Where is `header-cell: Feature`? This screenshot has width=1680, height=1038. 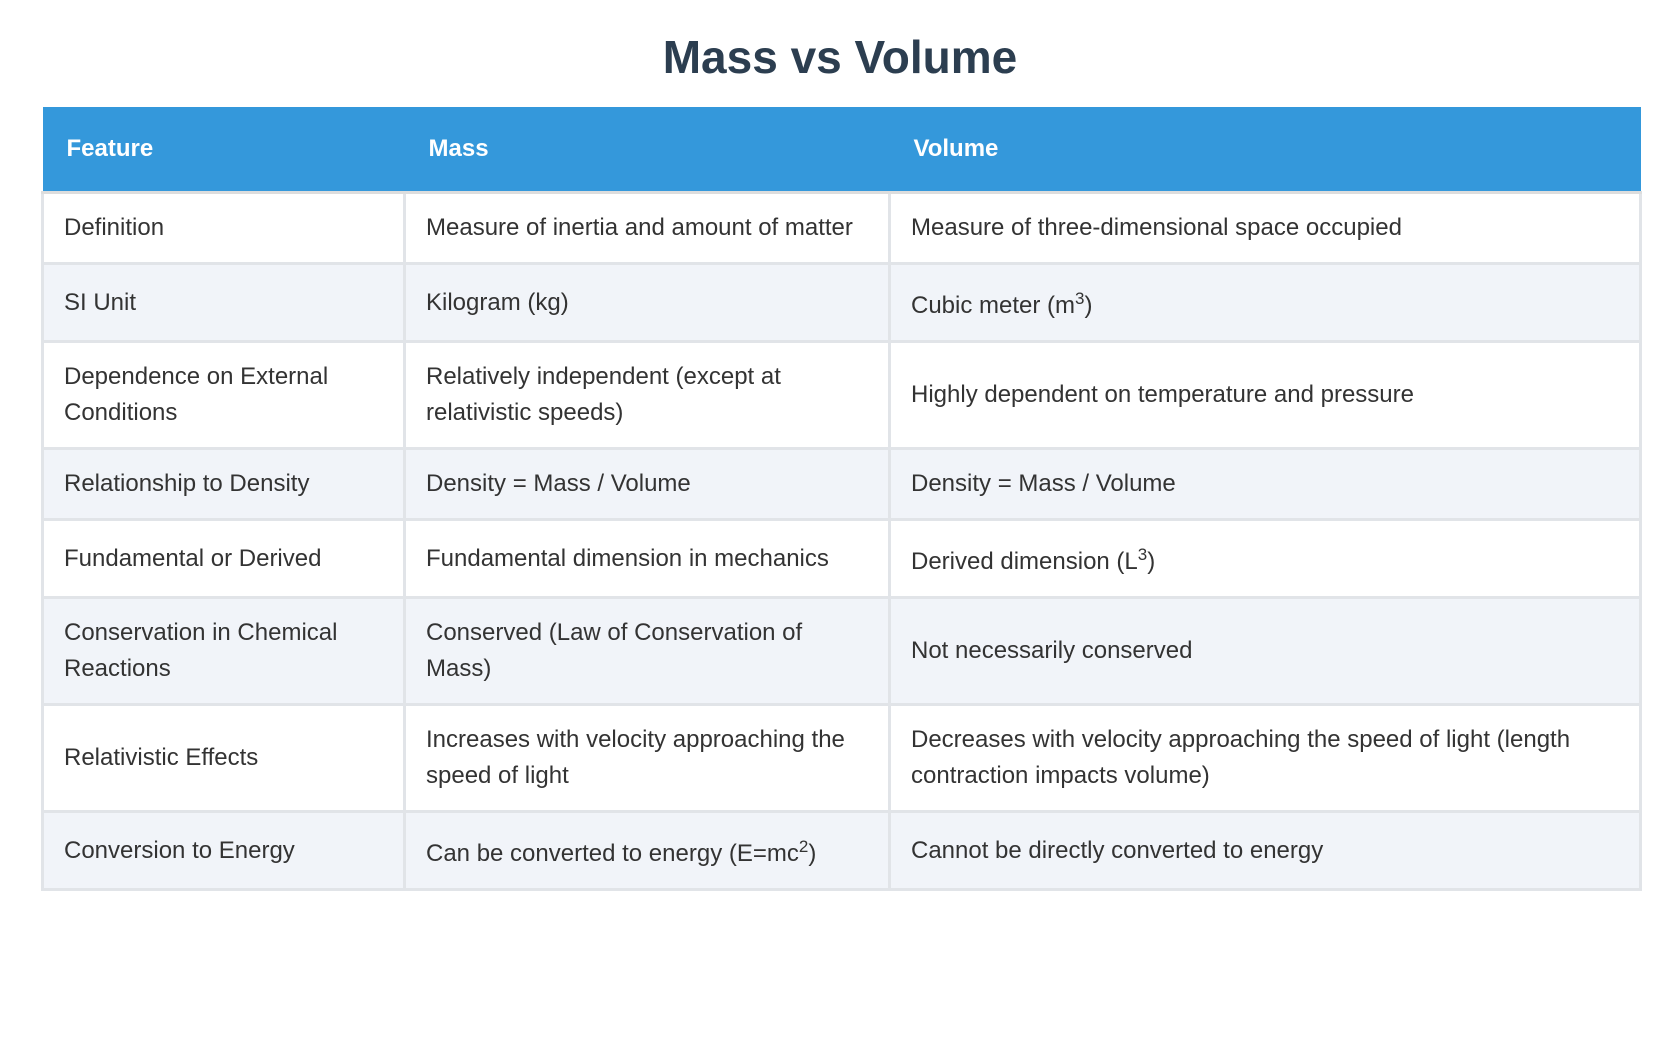
header-cell: Feature is located at coordinates (223, 150).